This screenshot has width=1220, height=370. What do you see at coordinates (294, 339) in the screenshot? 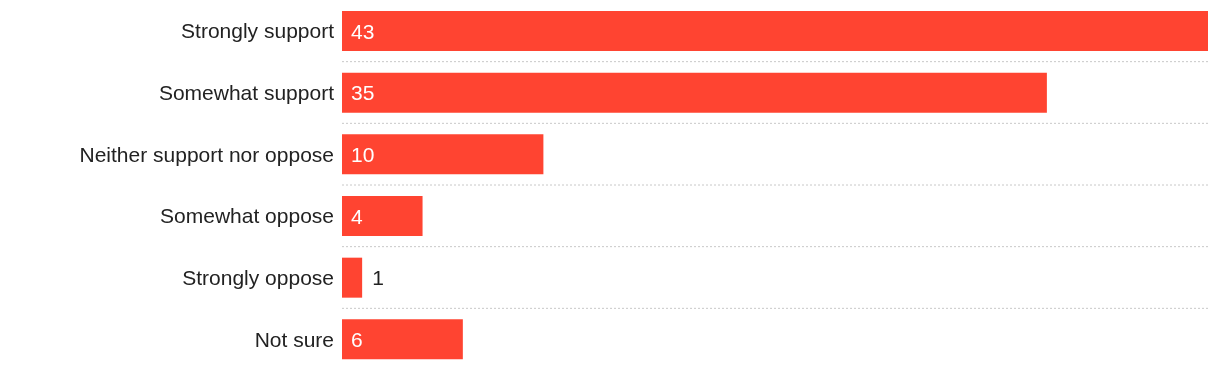
I see `y-tick-label: Not sure` at bounding box center [294, 339].